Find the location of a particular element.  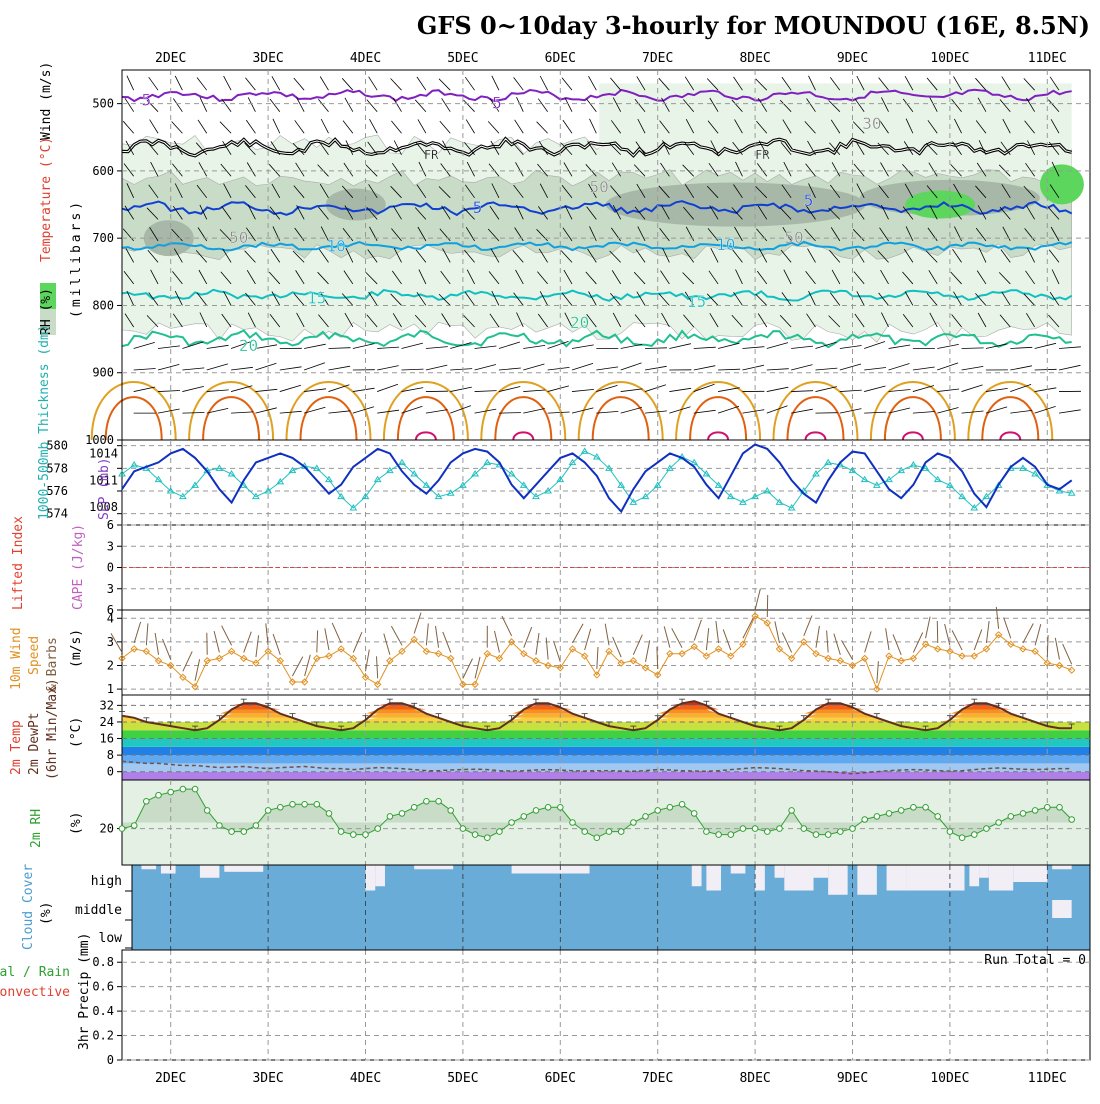

wind-tick-label: 4 is located at coordinates (110, 618).